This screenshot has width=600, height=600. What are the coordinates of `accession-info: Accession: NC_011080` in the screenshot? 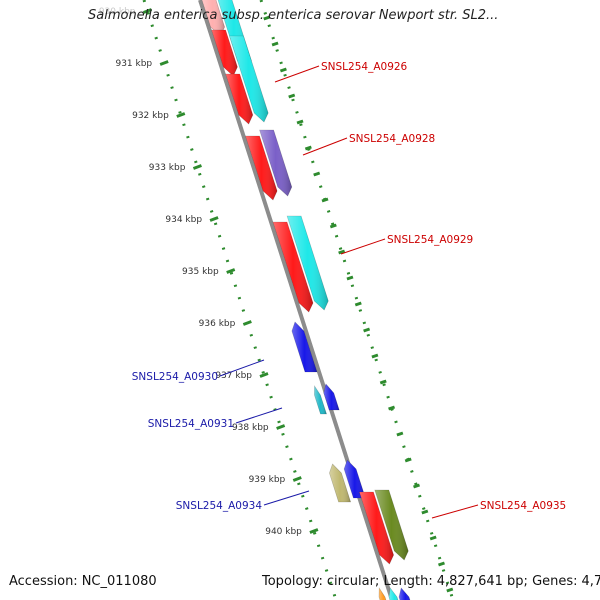 It's located at (83, 581).